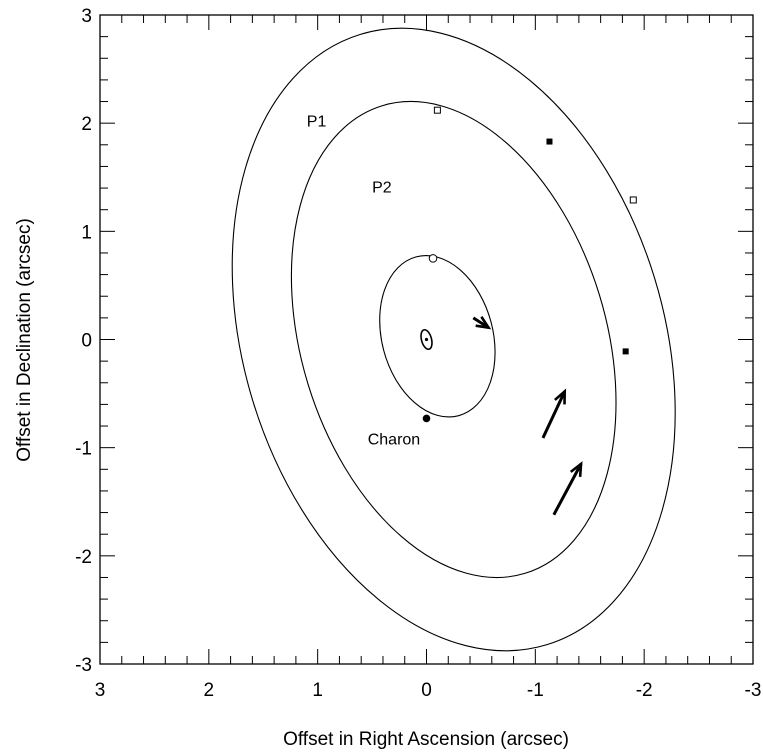 This screenshot has height=754, width=763. I want to click on orbit-labels: P1 P2 Charon, so click(363, 280).